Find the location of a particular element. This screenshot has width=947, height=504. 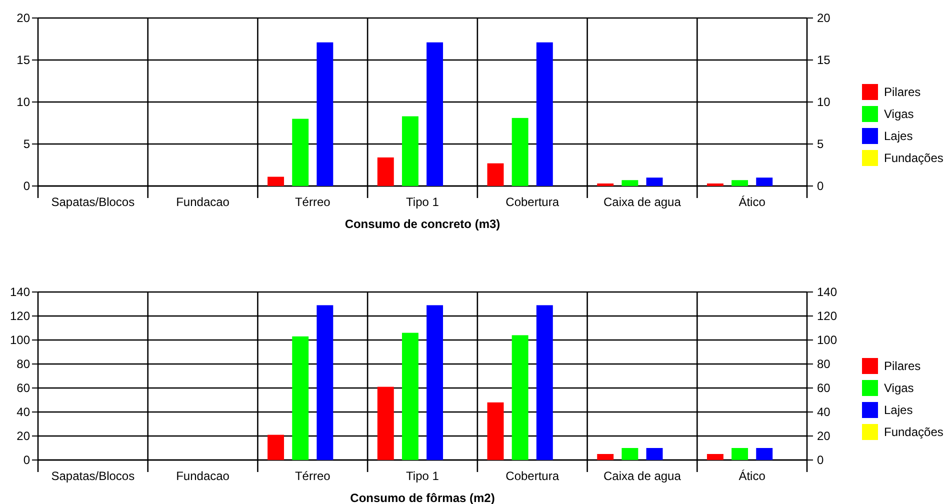

y-tick-label: 40 is located at coordinates (23, 412).